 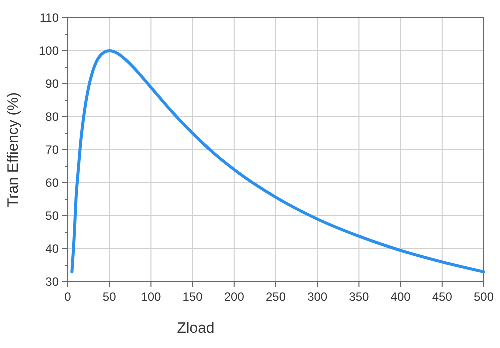 I want to click on x-tick-label: 450, so click(x=442, y=297).